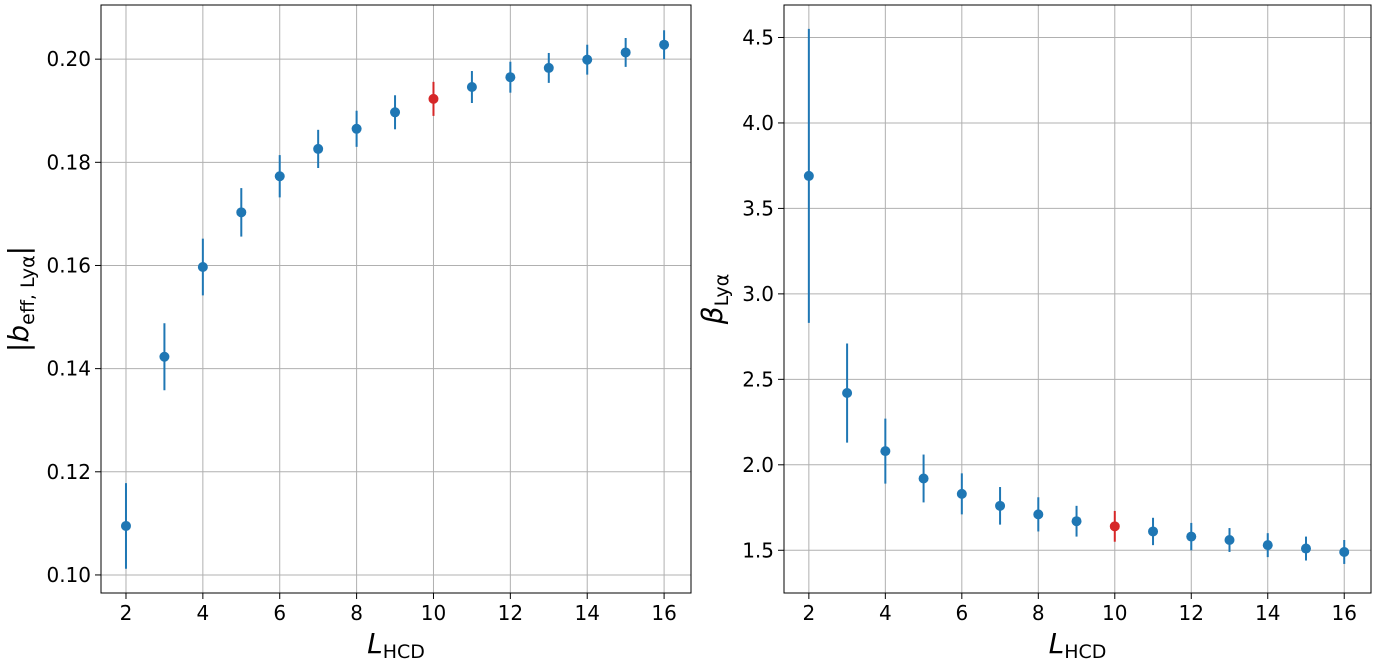 Image resolution: width=1376 pixels, height=665 pixels. I want to click on y-axis-label: βLyα, so click(714, 300).